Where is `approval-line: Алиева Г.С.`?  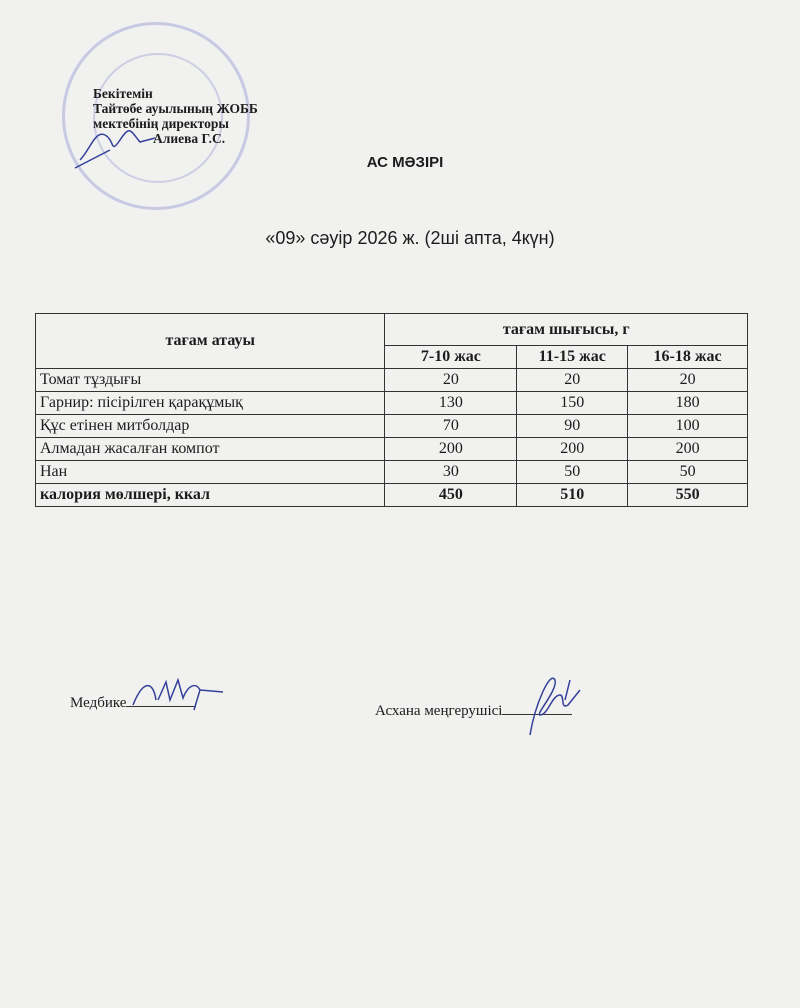 approval-line: Алиева Г.С. is located at coordinates (189, 138).